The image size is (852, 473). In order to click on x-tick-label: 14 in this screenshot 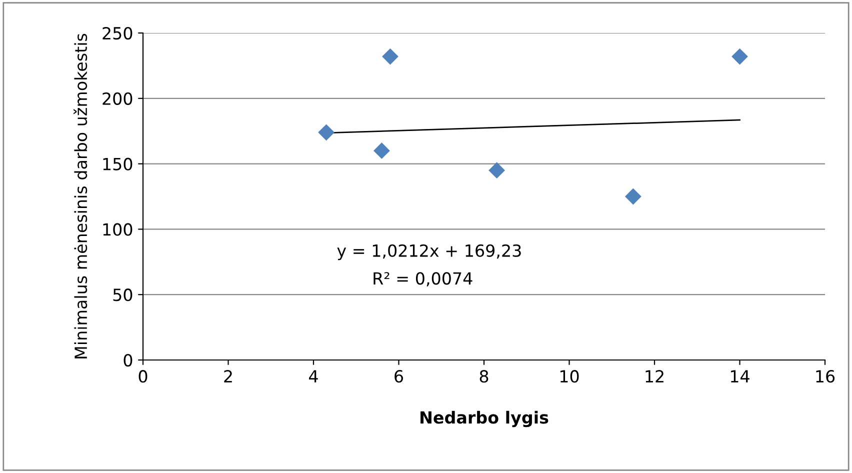, I will do `click(740, 376)`.